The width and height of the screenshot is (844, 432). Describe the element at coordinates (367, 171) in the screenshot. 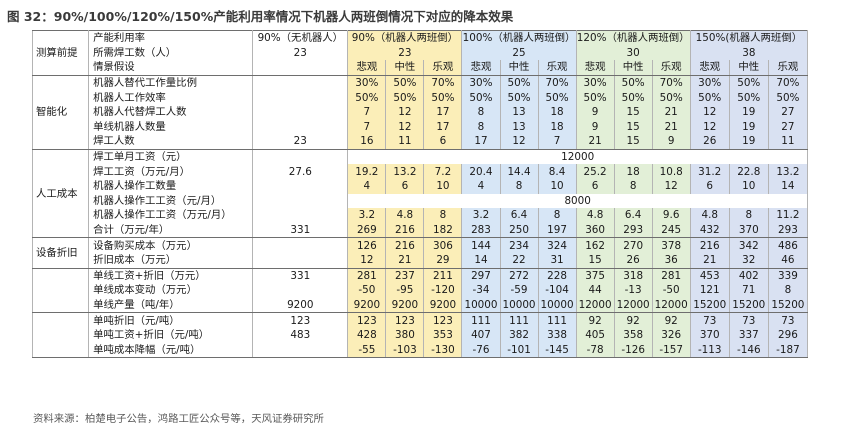

I see `data-cell: 19.2` at that location.